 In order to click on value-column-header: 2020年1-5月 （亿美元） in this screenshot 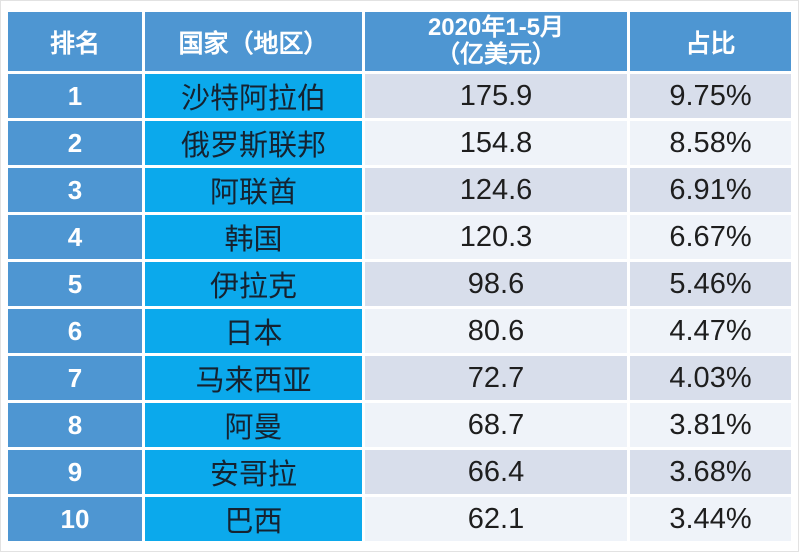, I will do `click(496, 41)`.